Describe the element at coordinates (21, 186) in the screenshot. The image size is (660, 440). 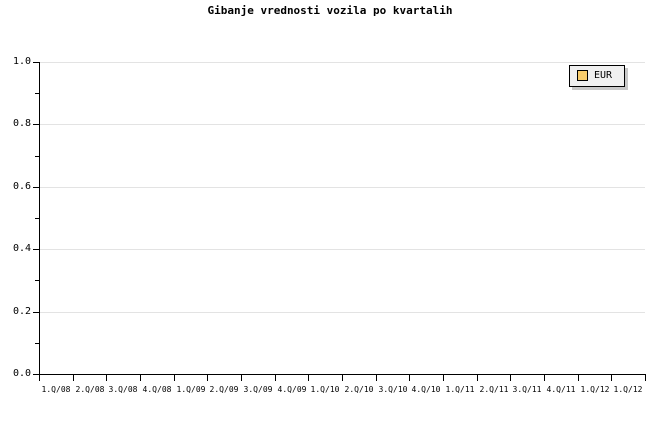
I see `y-axis-label: 0.6` at that location.